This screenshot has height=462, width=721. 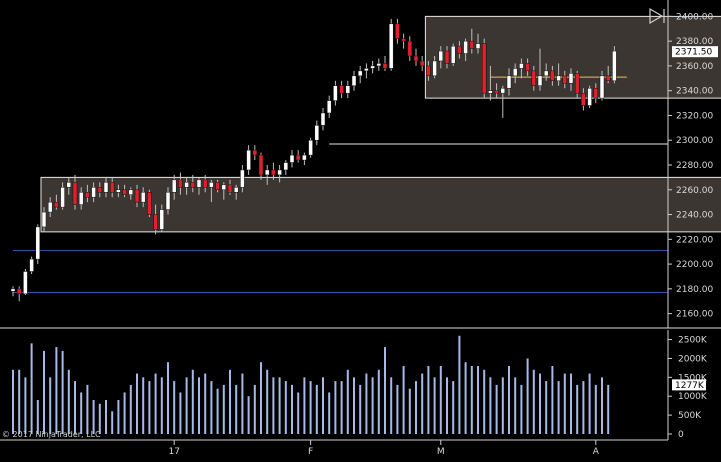 What do you see at coordinates (173, 452) in the screenshot?
I see `x-tick-label: 17` at bounding box center [173, 452].